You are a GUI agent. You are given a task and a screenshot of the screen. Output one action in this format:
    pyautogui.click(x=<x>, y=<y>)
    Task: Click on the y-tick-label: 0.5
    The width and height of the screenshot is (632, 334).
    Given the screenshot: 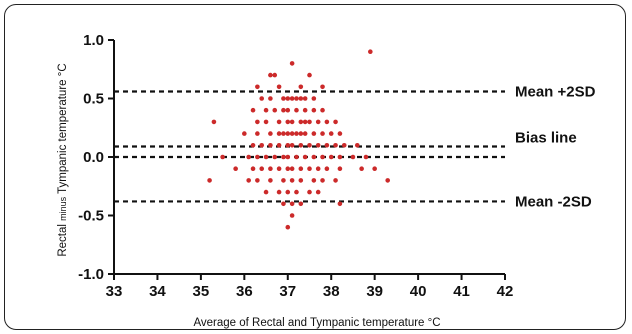 What is the action you would take?
    pyautogui.click(x=93, y=99)
    